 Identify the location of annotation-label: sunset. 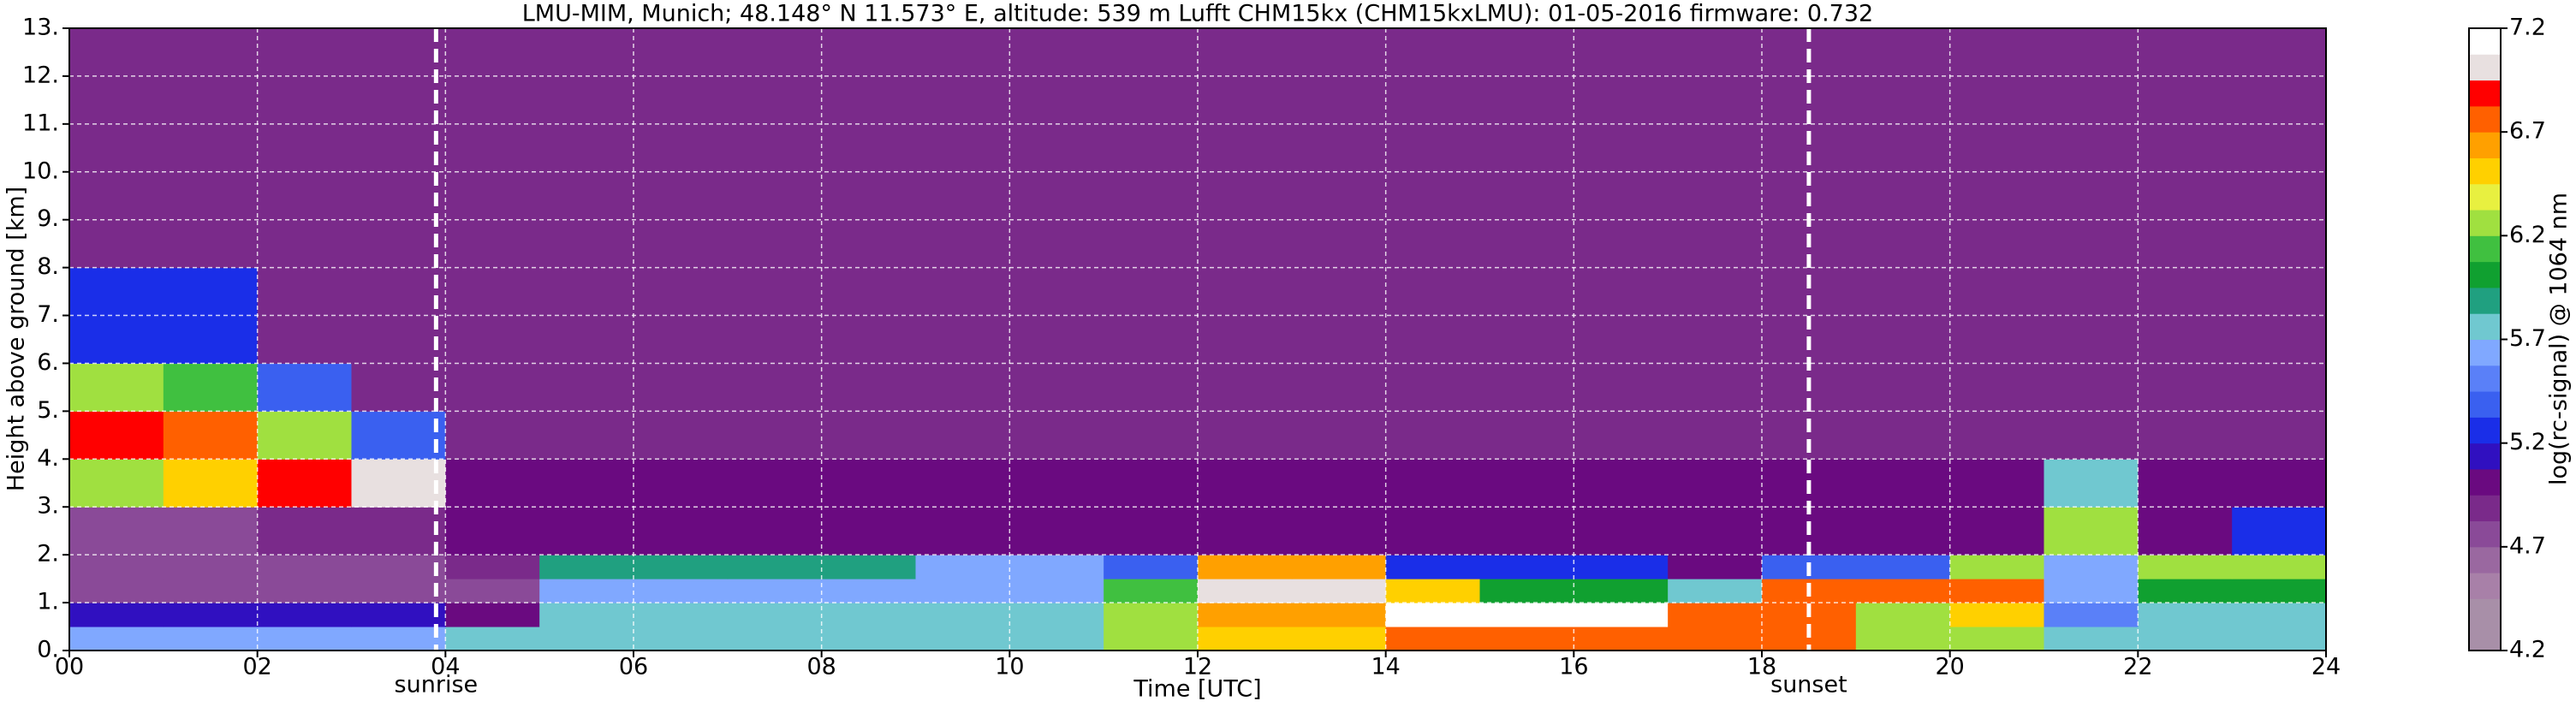
(1809, 685).